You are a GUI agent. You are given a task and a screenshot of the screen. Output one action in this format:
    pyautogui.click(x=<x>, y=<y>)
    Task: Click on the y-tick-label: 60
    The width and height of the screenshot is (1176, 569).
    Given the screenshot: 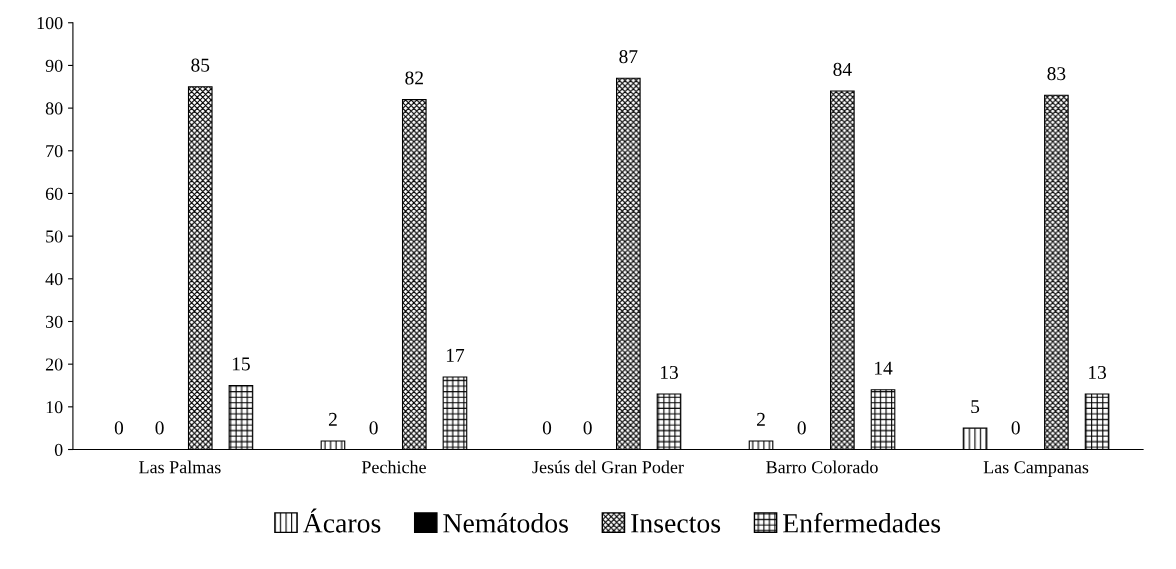 What is the action you would take?
    pyautogui.click(x=54, y=193)
    